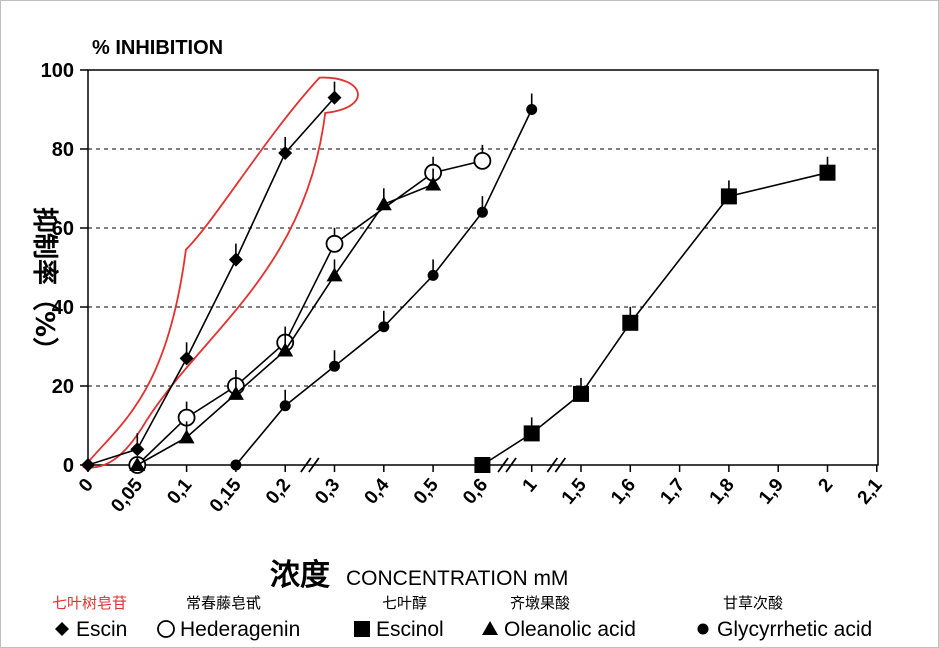 The height and width of the screenshot is (648, 939). I want to click on x-tick-label: 1, so click(530, 485).